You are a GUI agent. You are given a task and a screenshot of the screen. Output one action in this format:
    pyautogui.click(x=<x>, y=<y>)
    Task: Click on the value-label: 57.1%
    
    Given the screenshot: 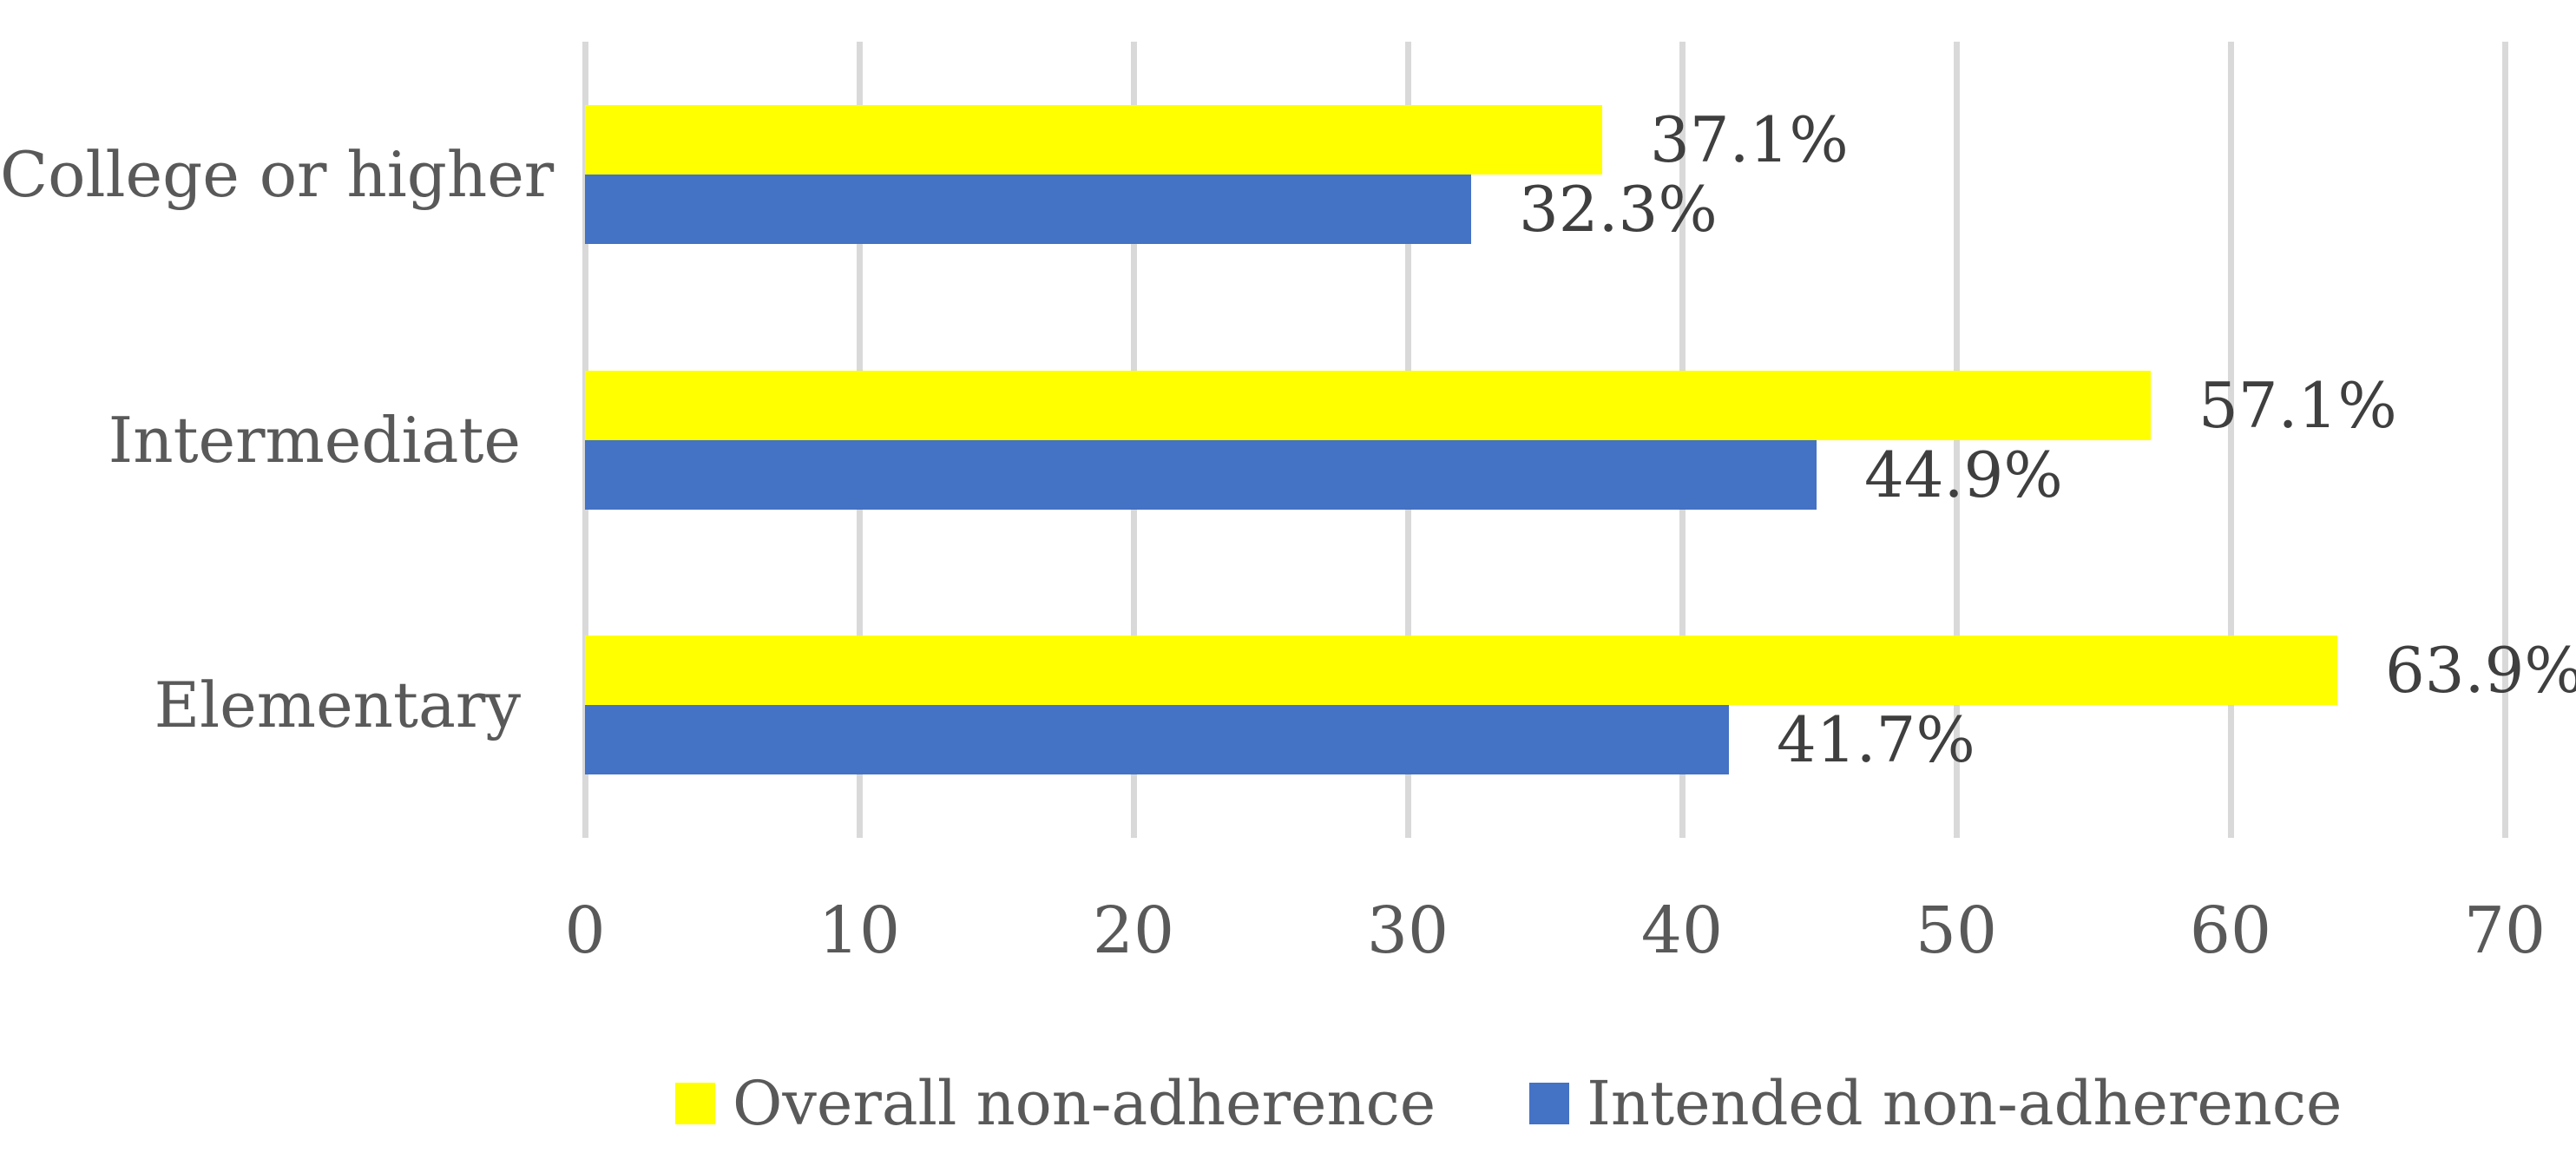 What is the action you would take?
    pyautogui.click(x=2298, y=406)
    